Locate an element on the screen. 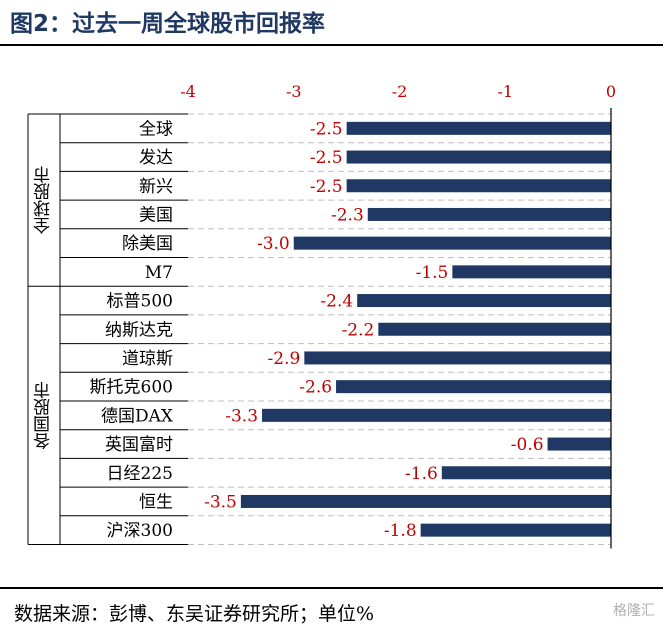 This screenshot has height=630, width=663. x-tick-label: -2 is located at coordinates (400, 91).